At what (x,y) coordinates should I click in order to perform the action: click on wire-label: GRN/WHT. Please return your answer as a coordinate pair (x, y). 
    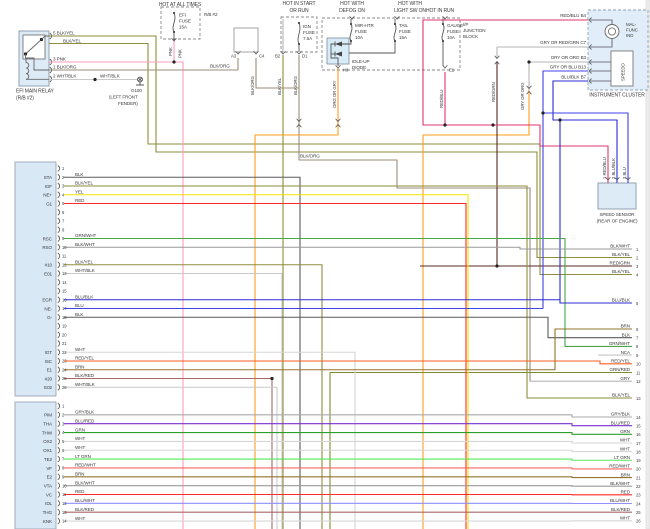
    Looking at the image, I should click on (620, 343).